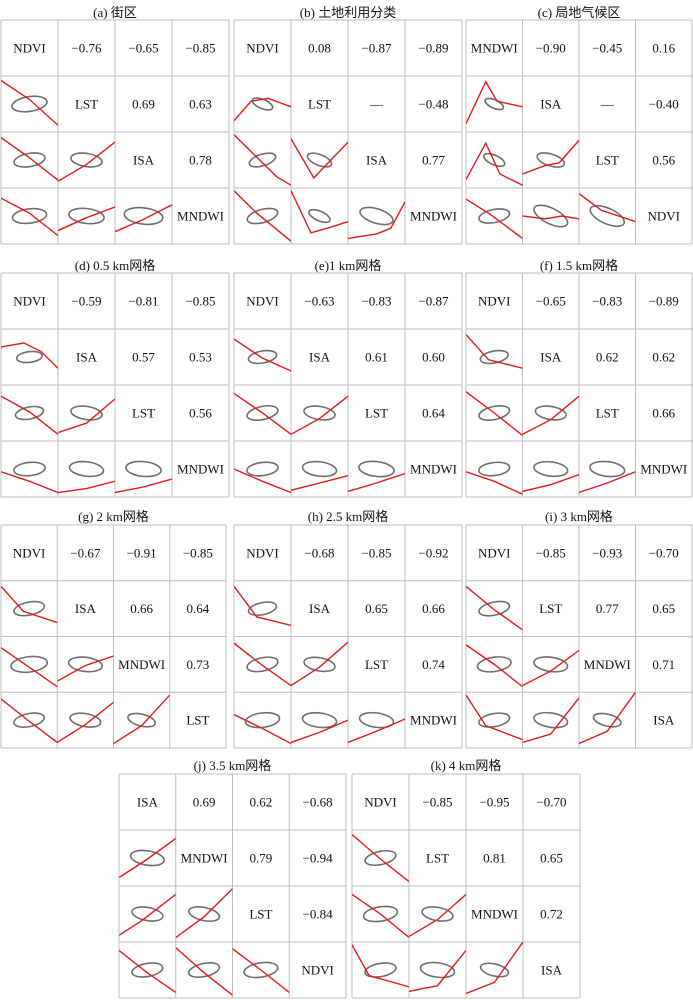 This screenshot has width=693, height=1000. What do you see at coordinates (204, 802) in the screenshot?
I see `correlation-value: 0.69` at bounding box center [204, 802].